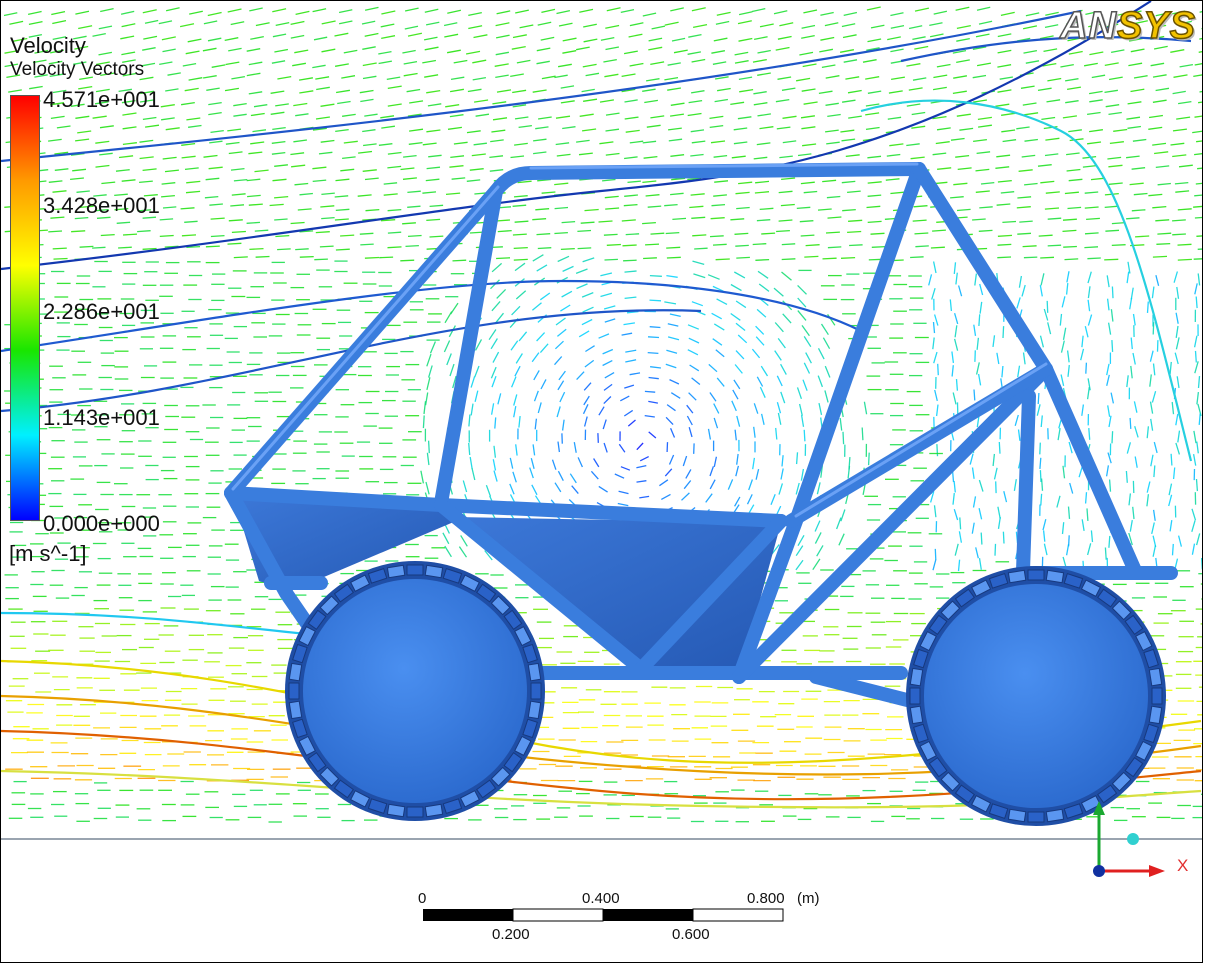  What do you see at coordinates (77, 69) in the screenshot?
I see `legend-subtitle: Velocity Vectors` at bounding box center [77, 69].